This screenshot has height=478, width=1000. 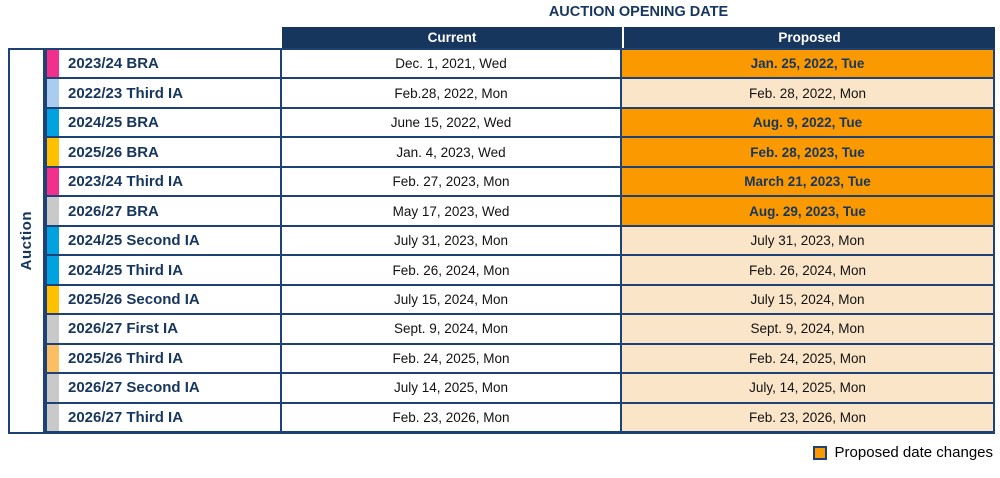 What do you see at coordinates (452, 417) in the screenshot?
I see `current-date-cell: Feb. 23, 2026, Mon` at bounding box center [452, 417].